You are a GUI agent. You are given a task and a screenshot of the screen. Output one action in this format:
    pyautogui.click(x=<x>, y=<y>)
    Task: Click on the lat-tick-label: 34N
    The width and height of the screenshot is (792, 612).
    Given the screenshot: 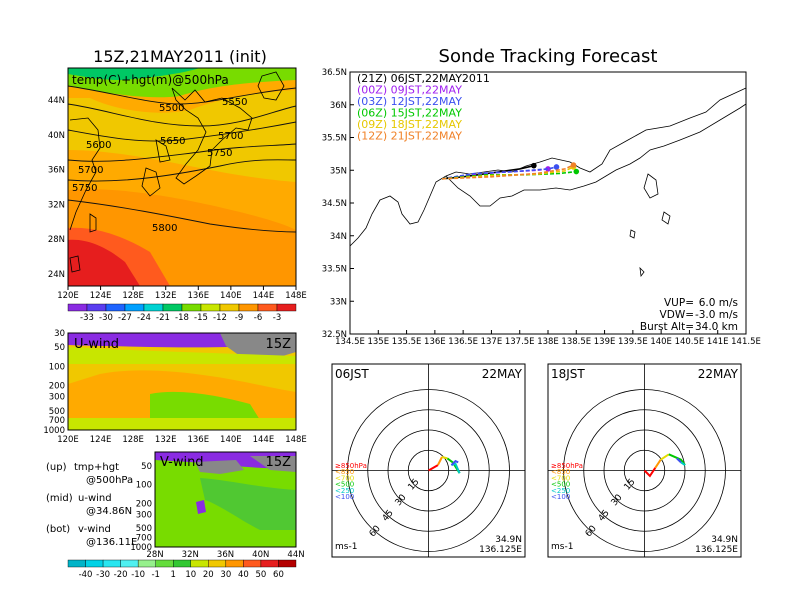 What is the action you would take?
    pyautogui.click(x=338, y=237)
    